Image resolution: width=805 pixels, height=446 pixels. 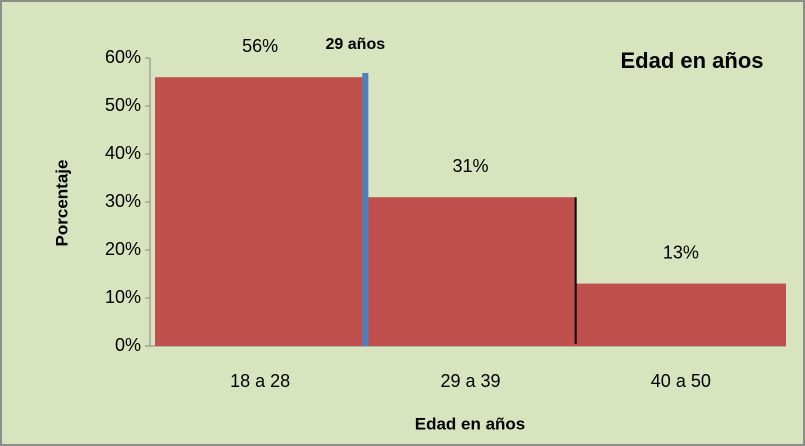 What do you see at coordinates (123, 249) in the screenshot?
I see `y-tick-label: 20%` at bounding box center [123, 249].